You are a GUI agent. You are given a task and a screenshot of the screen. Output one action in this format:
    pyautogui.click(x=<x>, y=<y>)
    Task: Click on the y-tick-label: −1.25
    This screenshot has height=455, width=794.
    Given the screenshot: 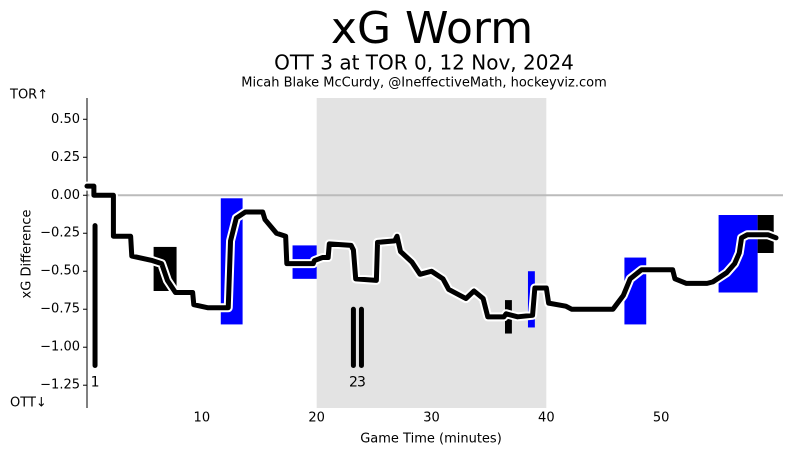 What is the action you would take?
    pyautogui.click(x=60, y=385)
    